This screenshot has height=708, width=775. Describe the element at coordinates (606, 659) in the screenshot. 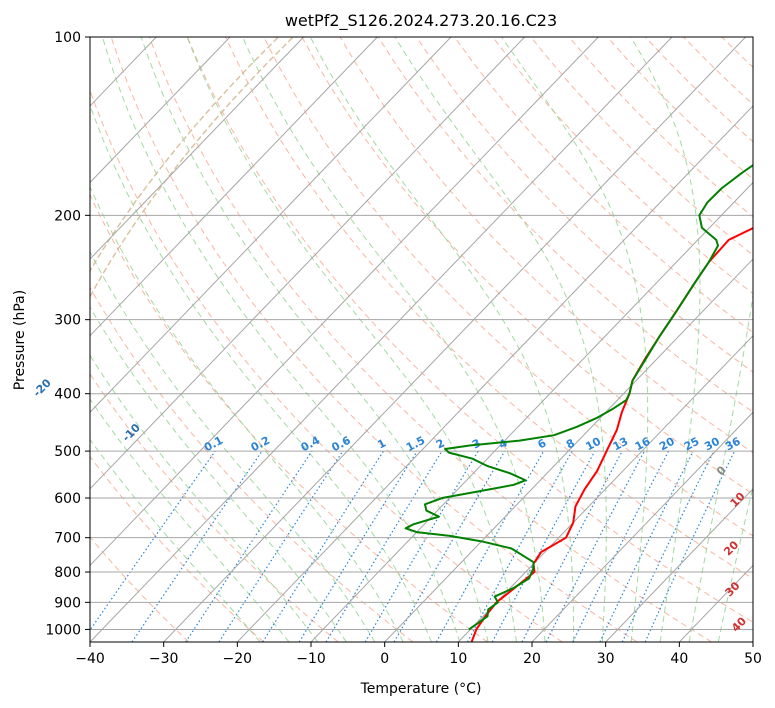

I see `x-tick-label: 30` at that location.